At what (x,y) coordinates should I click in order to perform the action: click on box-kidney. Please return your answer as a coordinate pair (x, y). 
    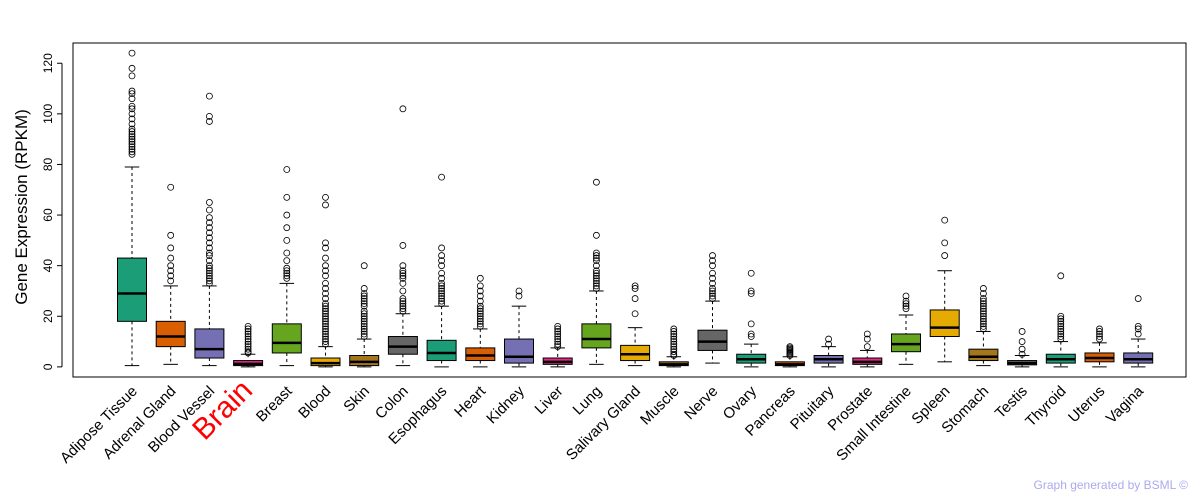
    Looking at the image, I should click on (519, 327).